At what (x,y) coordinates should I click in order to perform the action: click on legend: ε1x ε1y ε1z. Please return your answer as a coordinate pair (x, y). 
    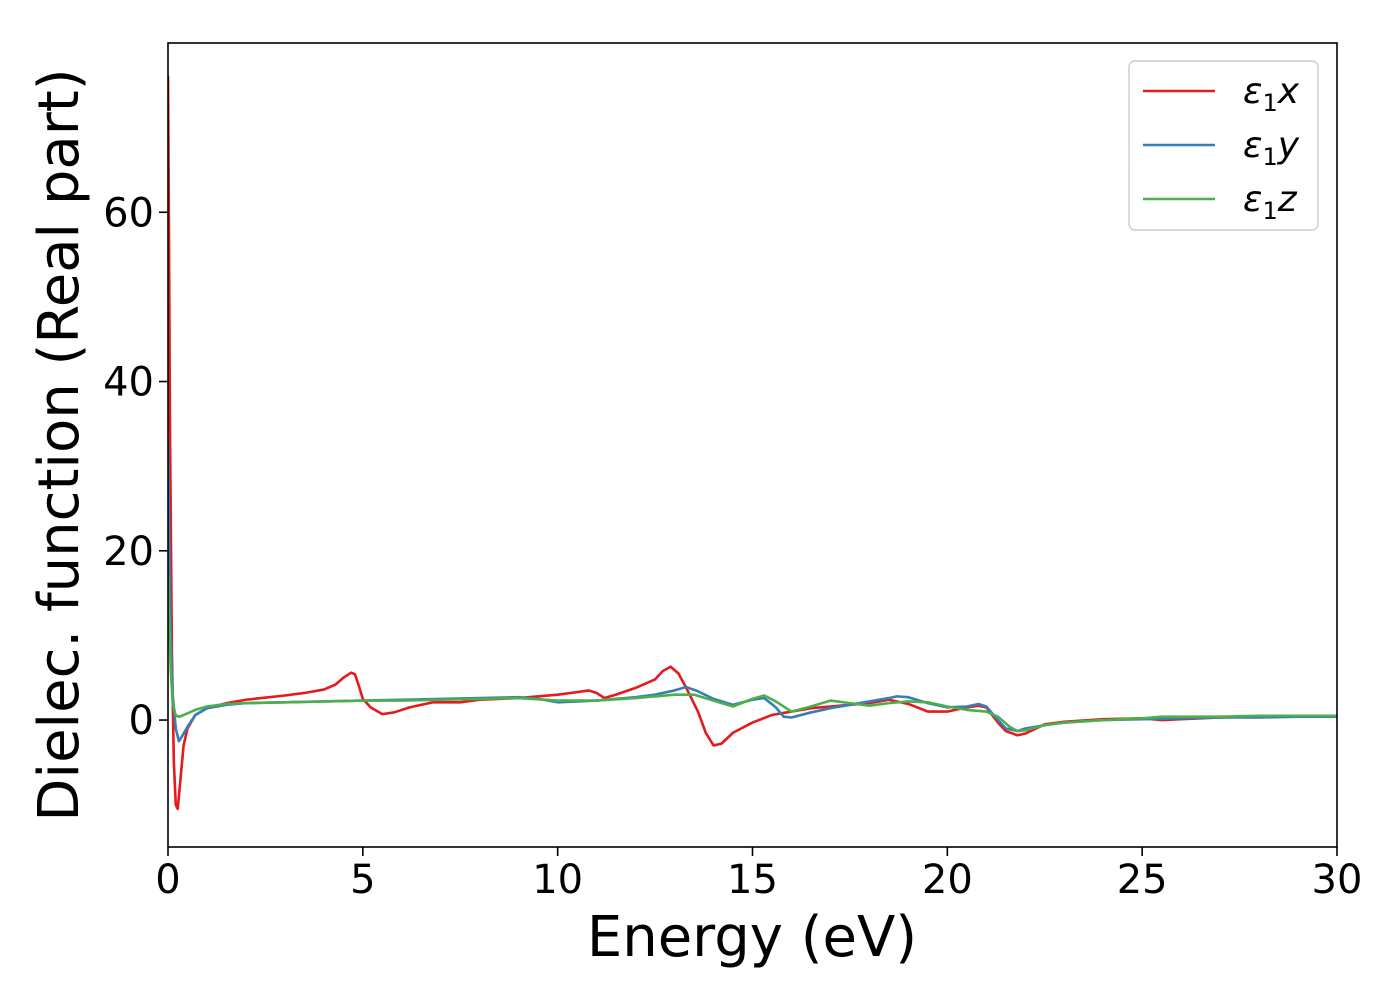
    Looking at the image, I should click on (1223, 145).